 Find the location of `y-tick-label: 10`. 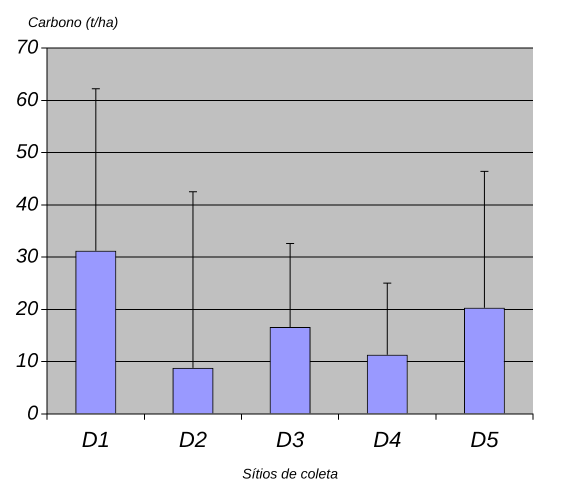

y-tick-label: 10 is located at coordinates (27, 361).